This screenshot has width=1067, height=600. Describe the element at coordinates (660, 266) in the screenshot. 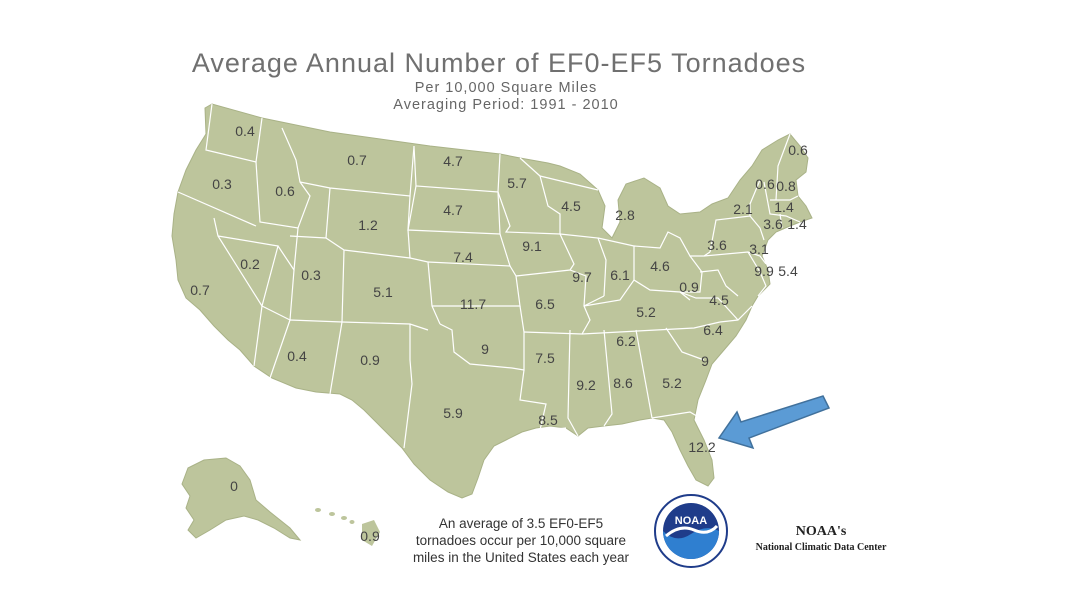

I see `state-value-oh: 4.6` at that location.